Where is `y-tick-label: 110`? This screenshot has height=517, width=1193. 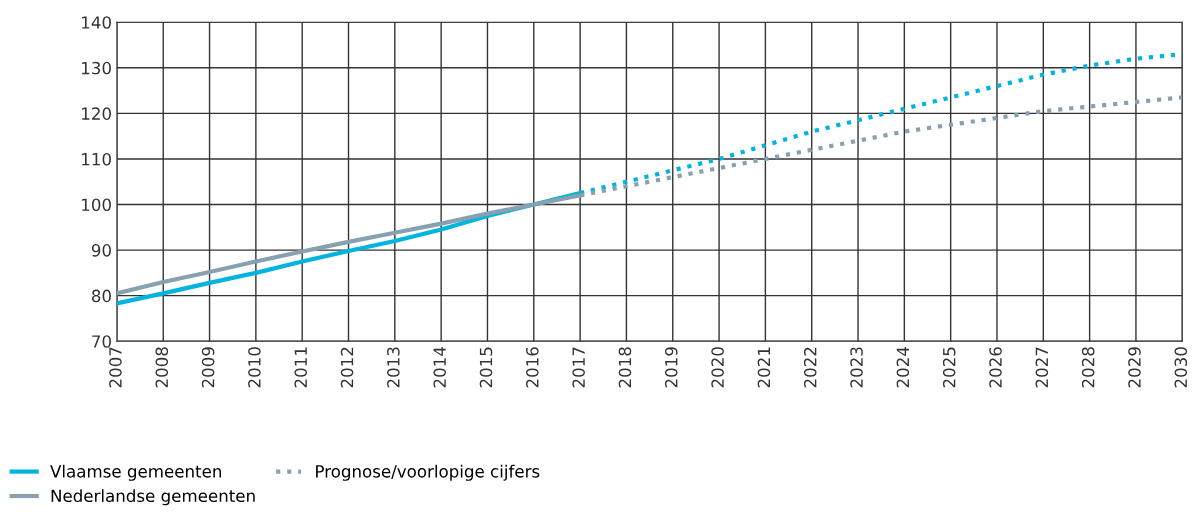
y-tick-label: 110 is located at coordinates (96, 159).